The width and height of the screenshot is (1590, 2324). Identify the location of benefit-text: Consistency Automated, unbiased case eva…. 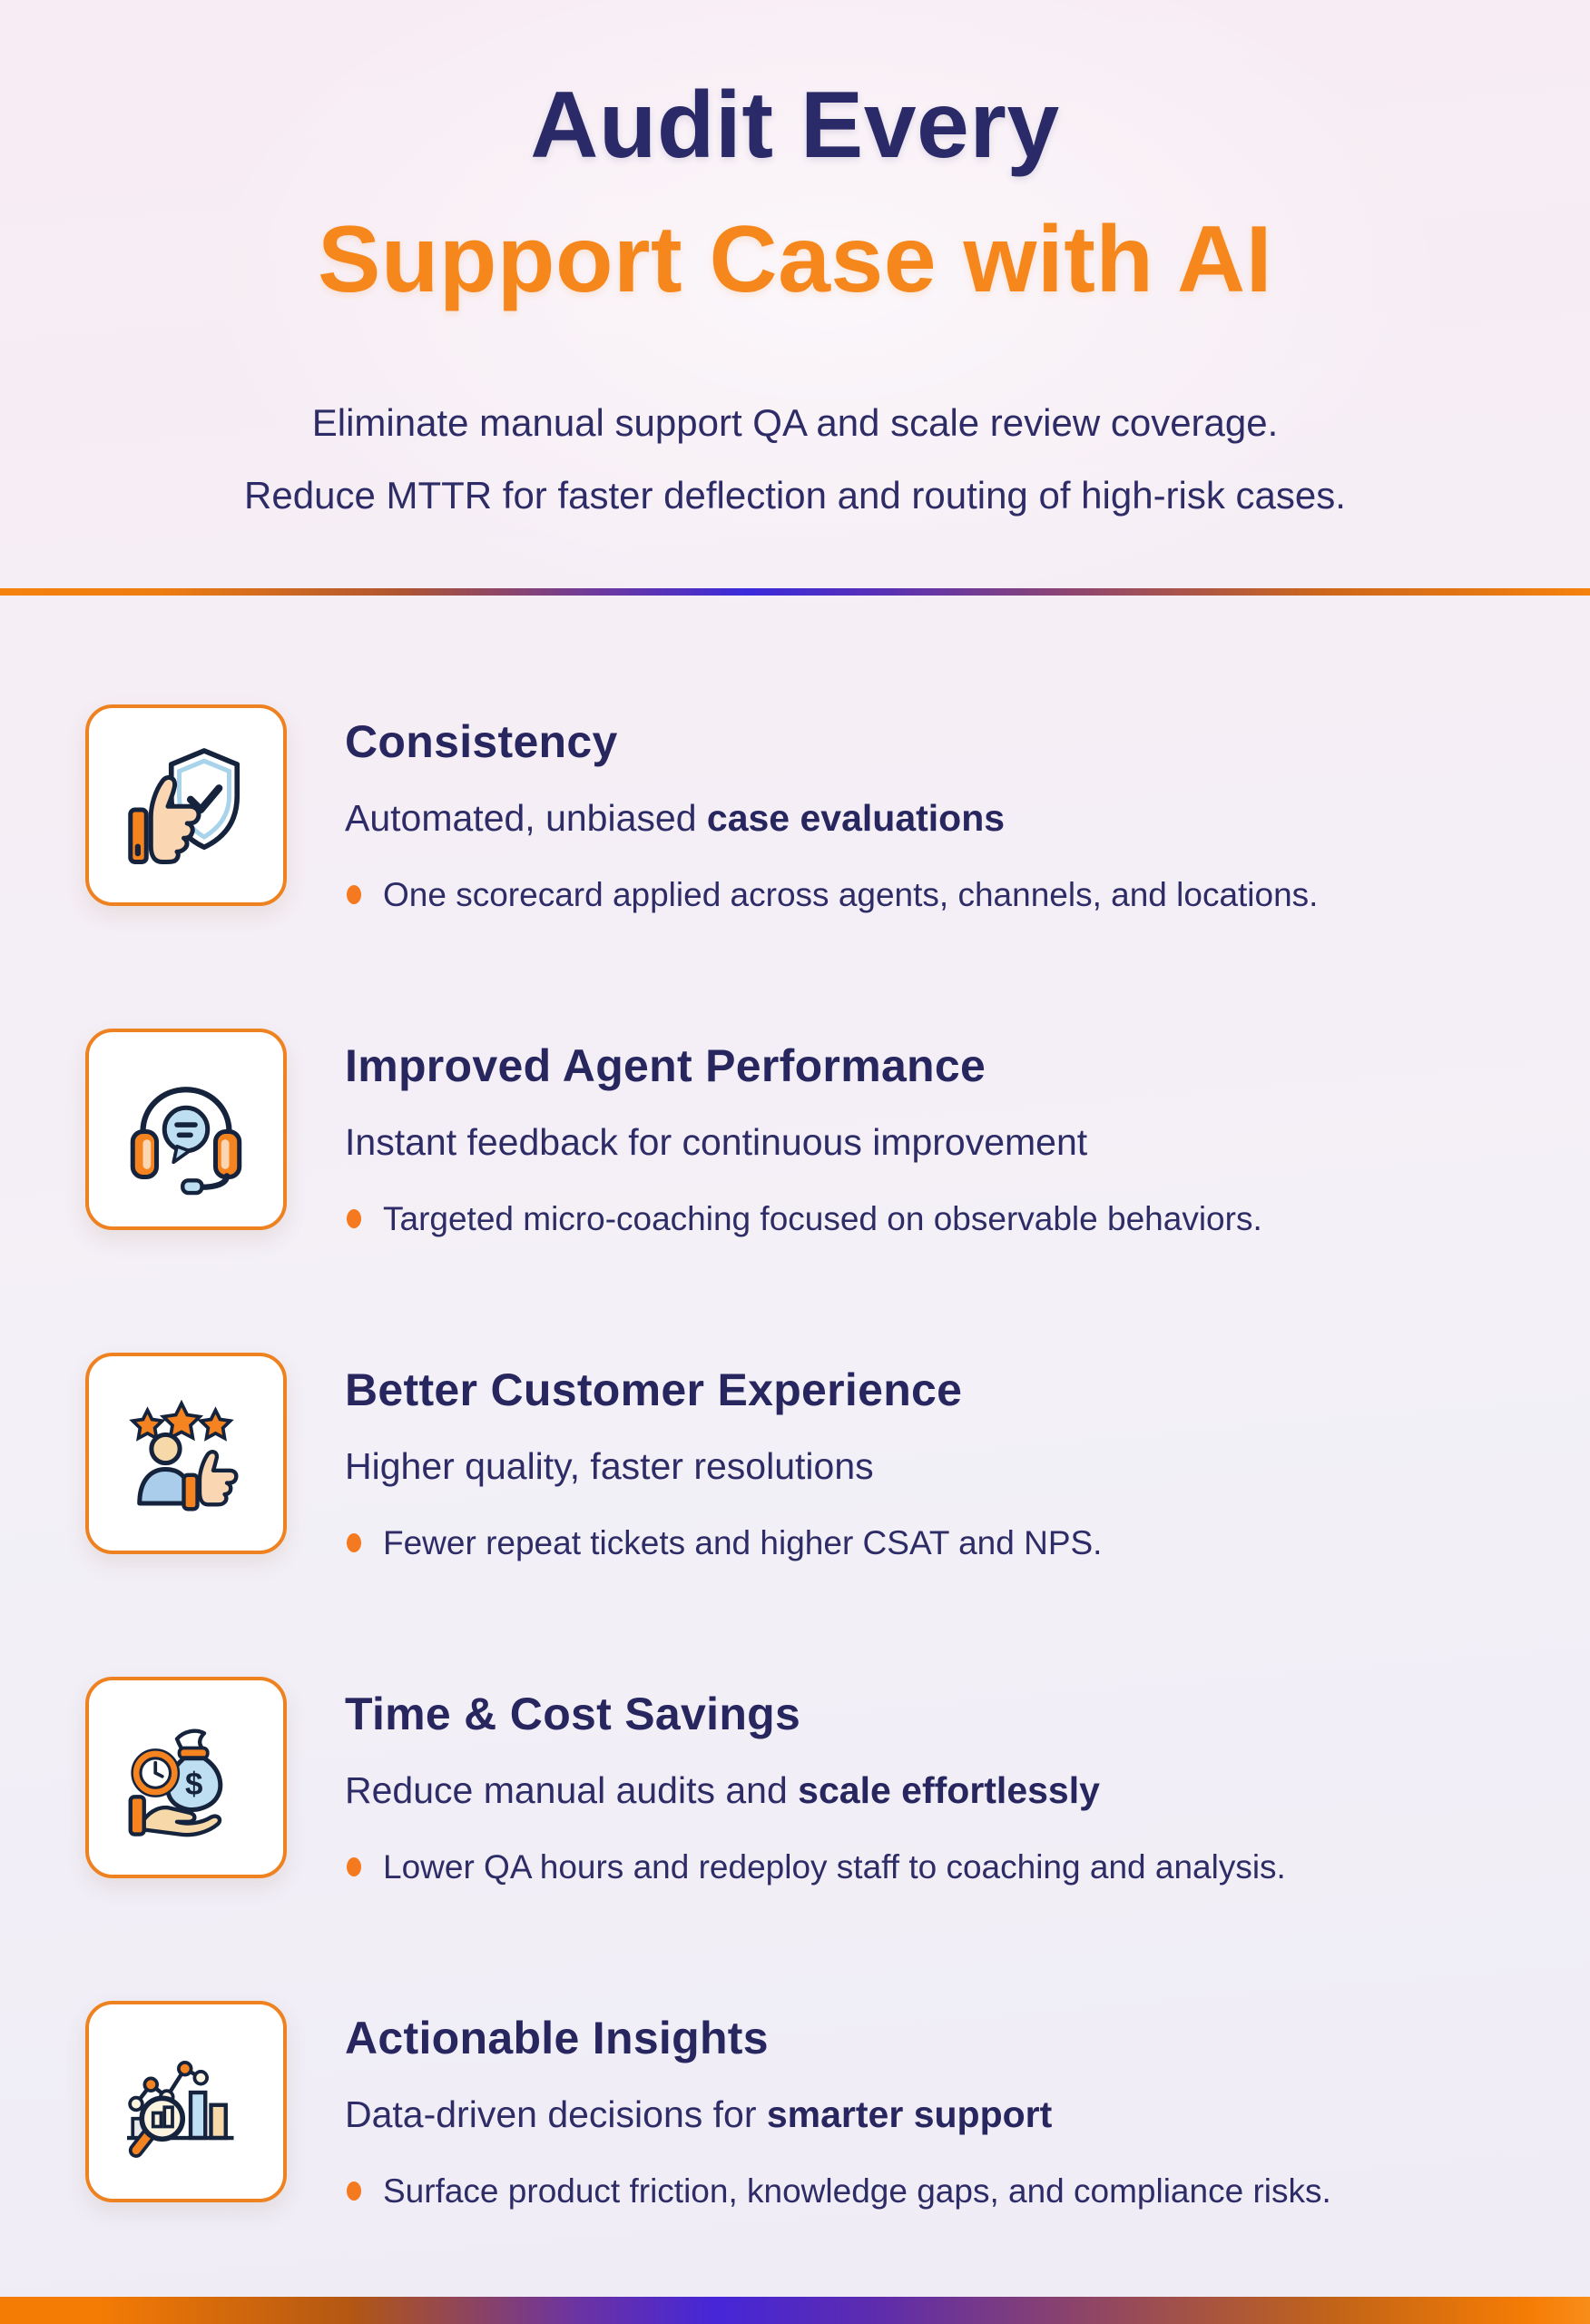
(831, 811).